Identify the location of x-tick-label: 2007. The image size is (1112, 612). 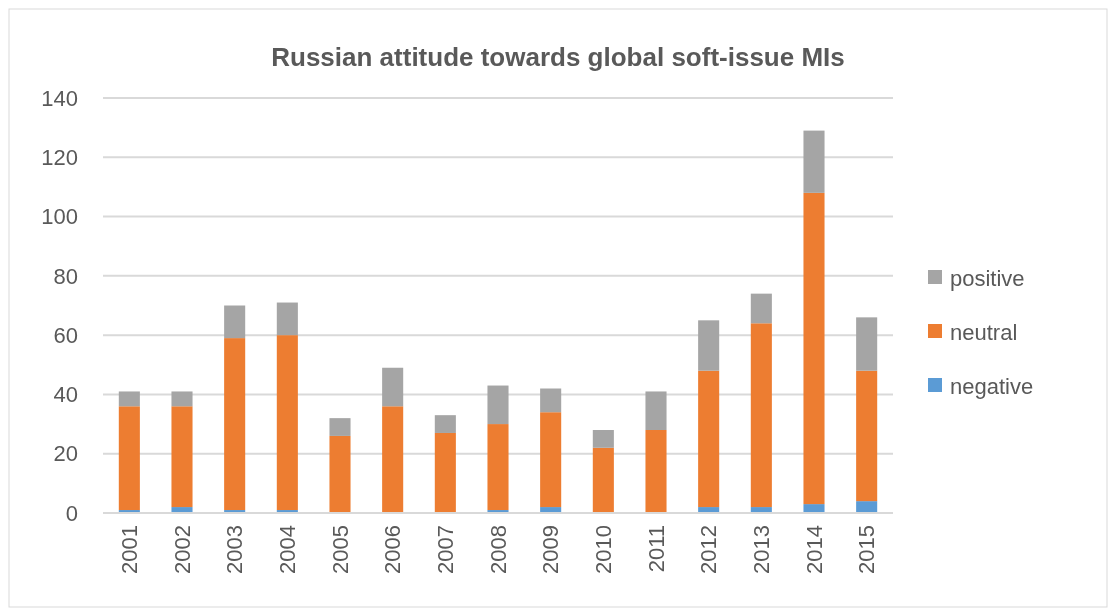
(446, 549).